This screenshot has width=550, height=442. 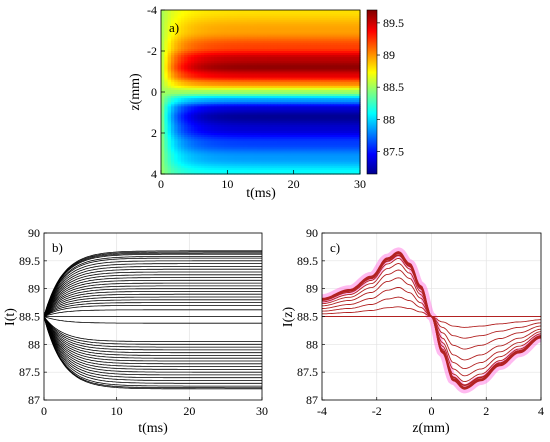 I want to click on panel-b-series, so click(x=153, y=320).